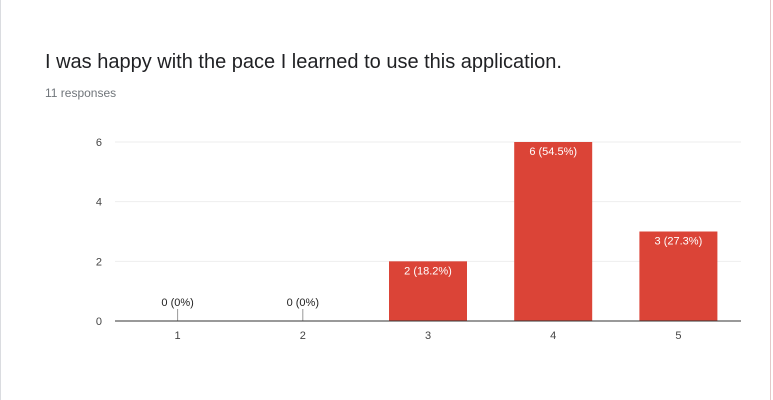 This screenshot has width=773, height=400. I want to click on response-count: 11 responses, so click(81, 93).